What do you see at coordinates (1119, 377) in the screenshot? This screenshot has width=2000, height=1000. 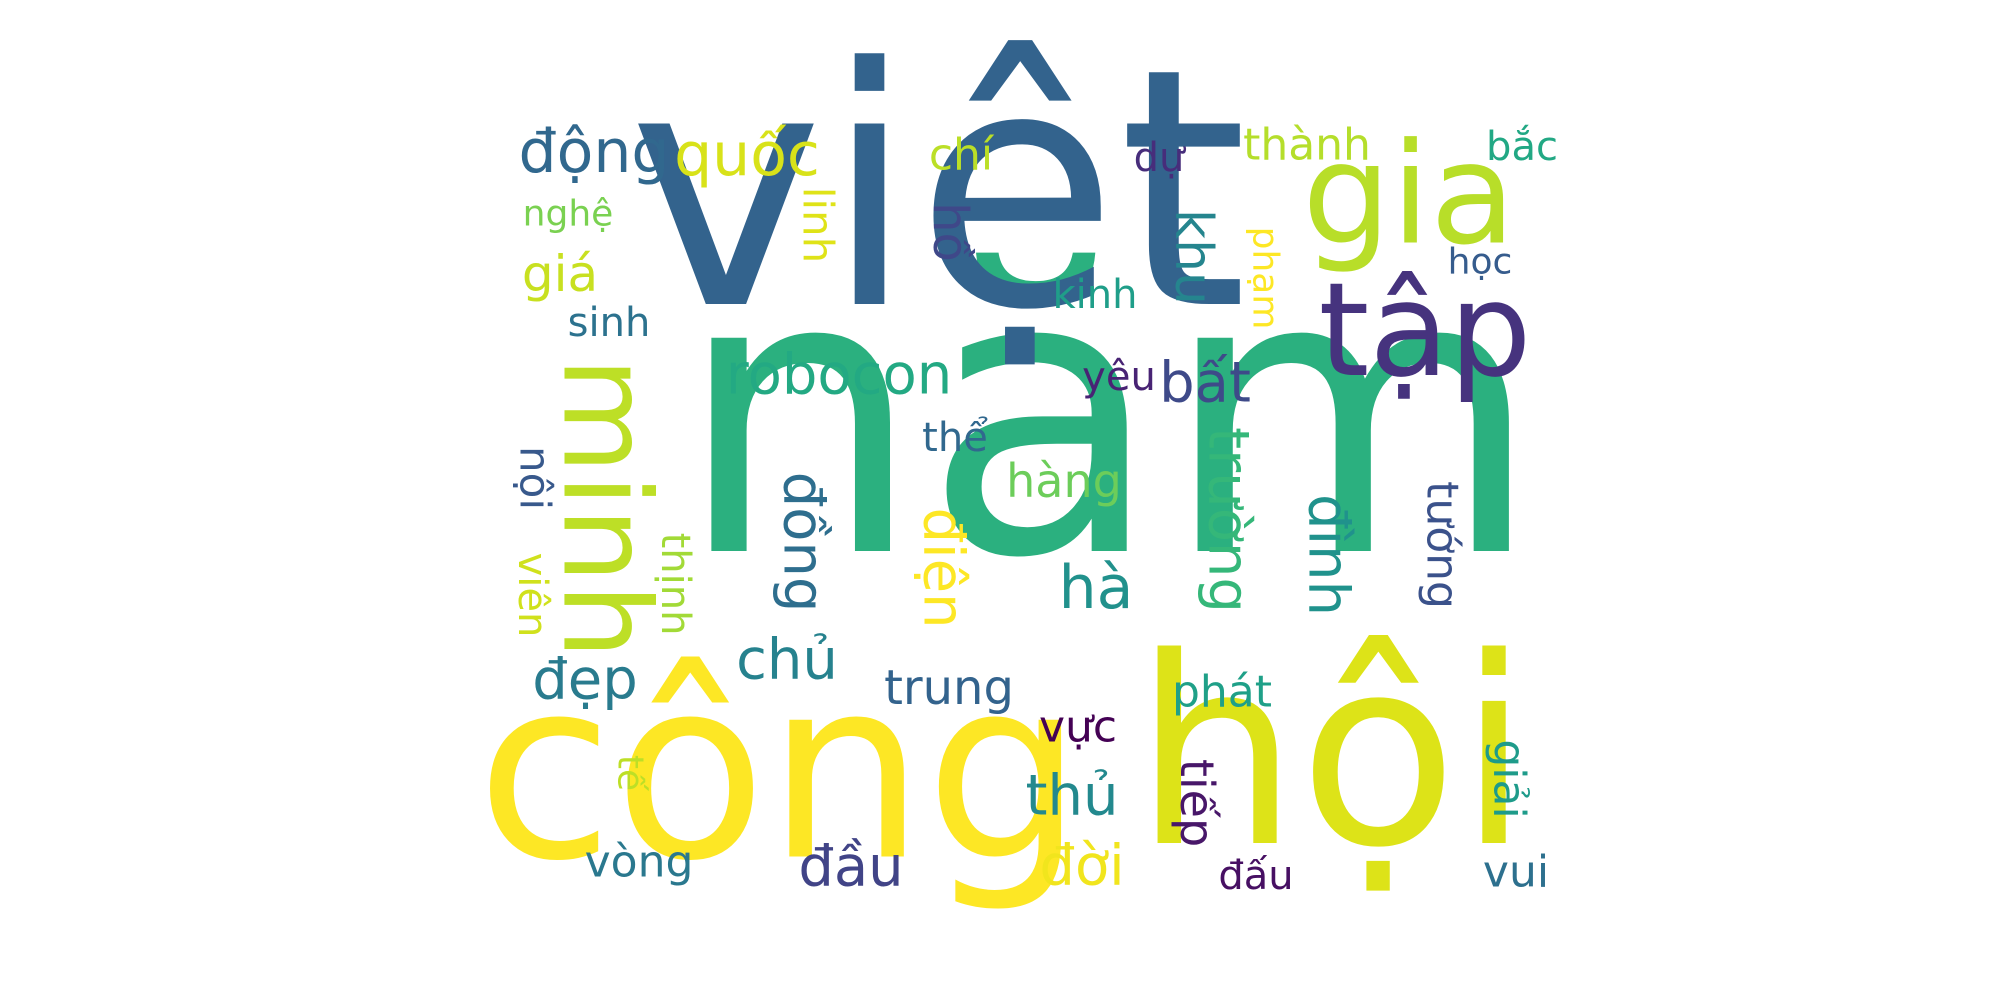 I see `word-24: yêu` at bounding box center [1119, 377].